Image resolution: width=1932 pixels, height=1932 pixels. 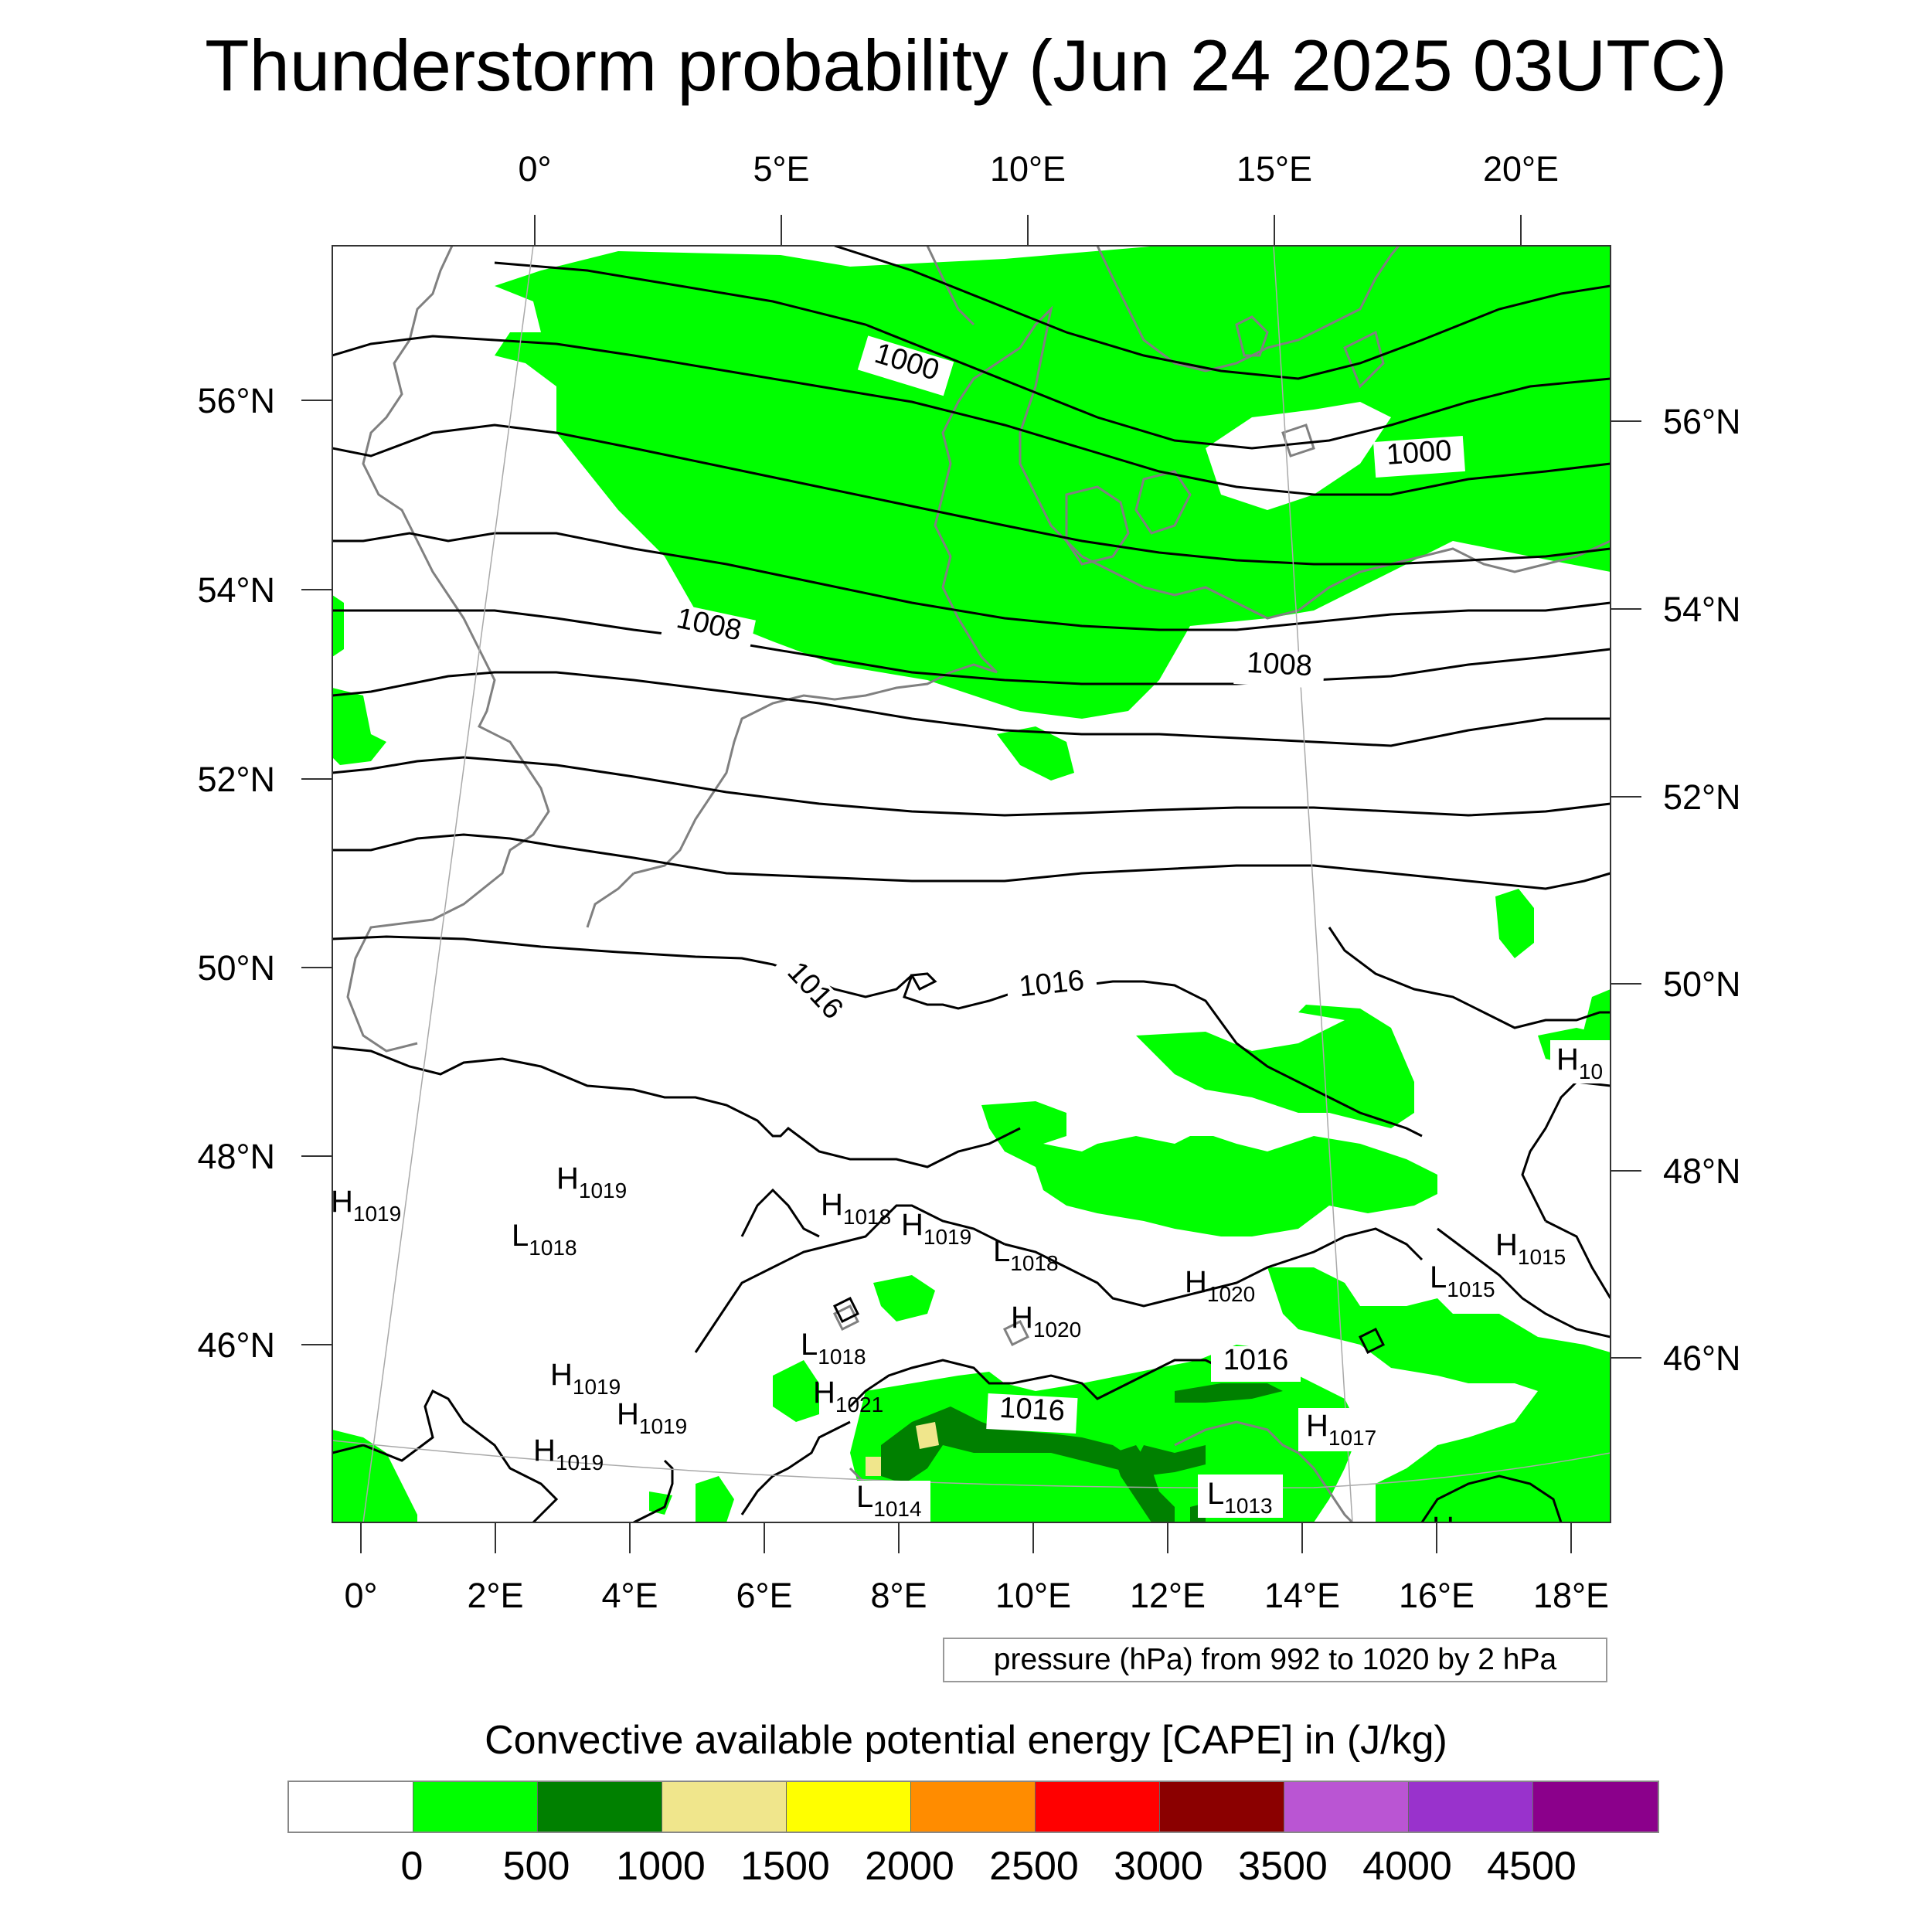 I want to click on lat-label-right: 52°N, so click(x=1702, y=797).